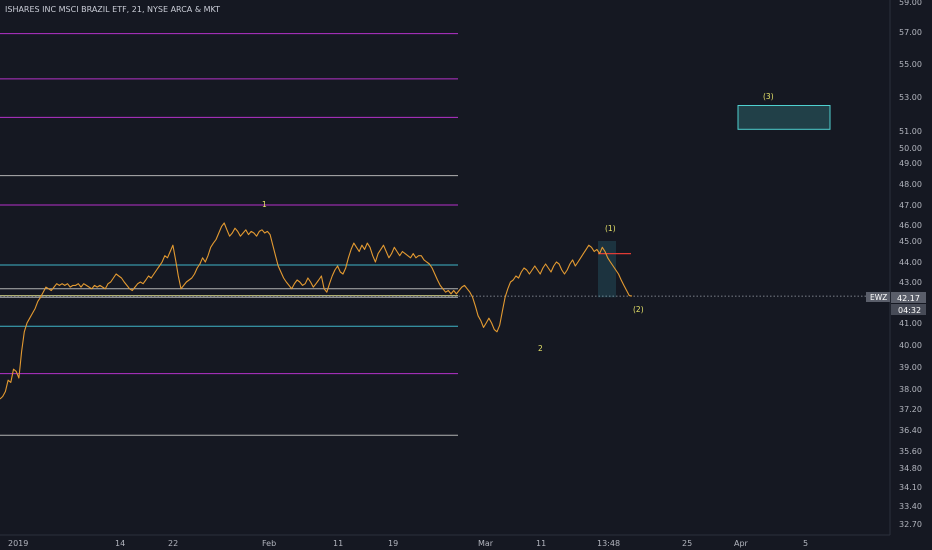 The width and height of the screenshot is (932, 550). I want to click on wave-label: (3), so click(768, 96).